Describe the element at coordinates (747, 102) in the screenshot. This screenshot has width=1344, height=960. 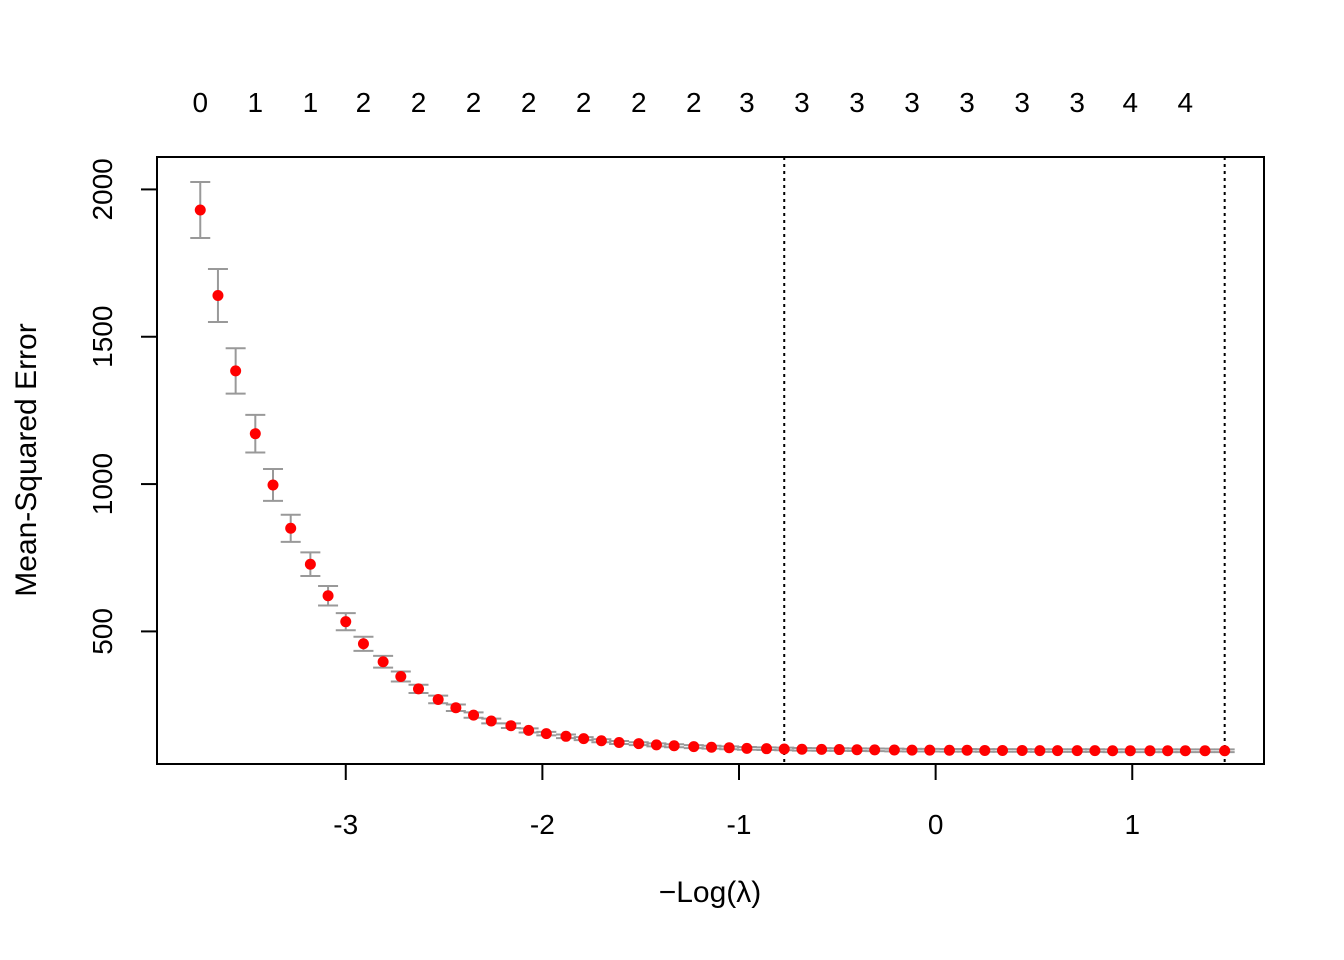
I see `top-label-10: 3` at that location.